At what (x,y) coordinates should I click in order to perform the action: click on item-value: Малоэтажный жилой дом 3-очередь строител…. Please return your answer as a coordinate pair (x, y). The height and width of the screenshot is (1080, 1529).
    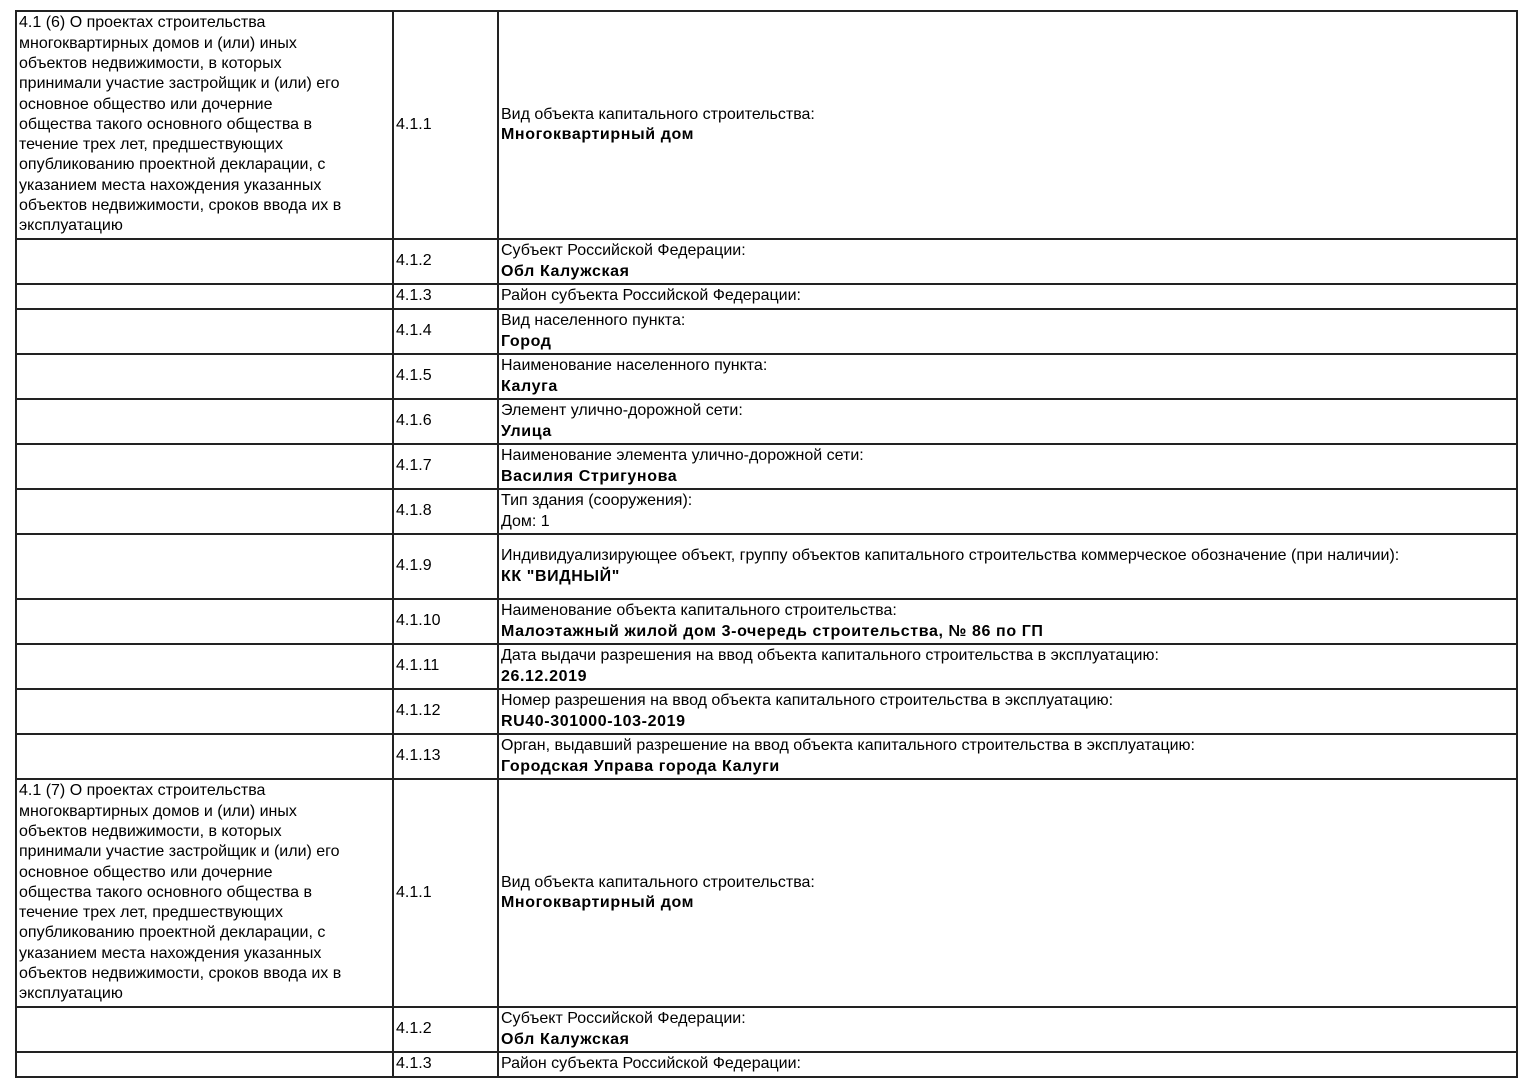
    Looking at the image, I should click on (772, 631).